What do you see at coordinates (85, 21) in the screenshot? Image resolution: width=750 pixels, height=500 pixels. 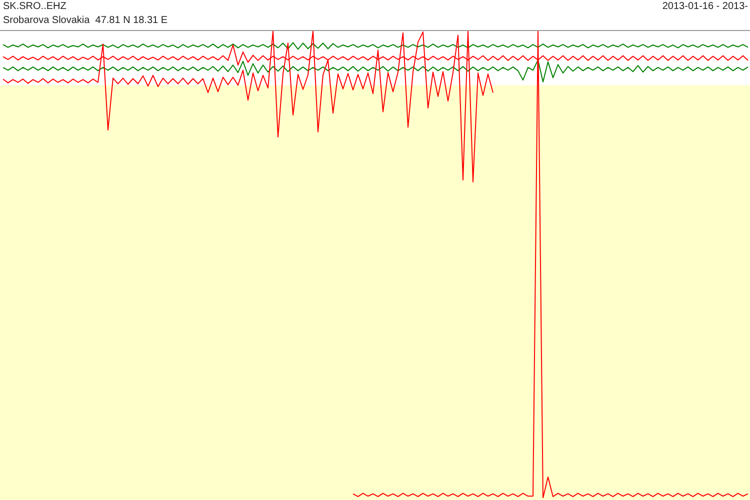 I see `chart-subtitle: Srobarova Slovakia 47.81 N 18.31 E` at bounding box center [85, 21].